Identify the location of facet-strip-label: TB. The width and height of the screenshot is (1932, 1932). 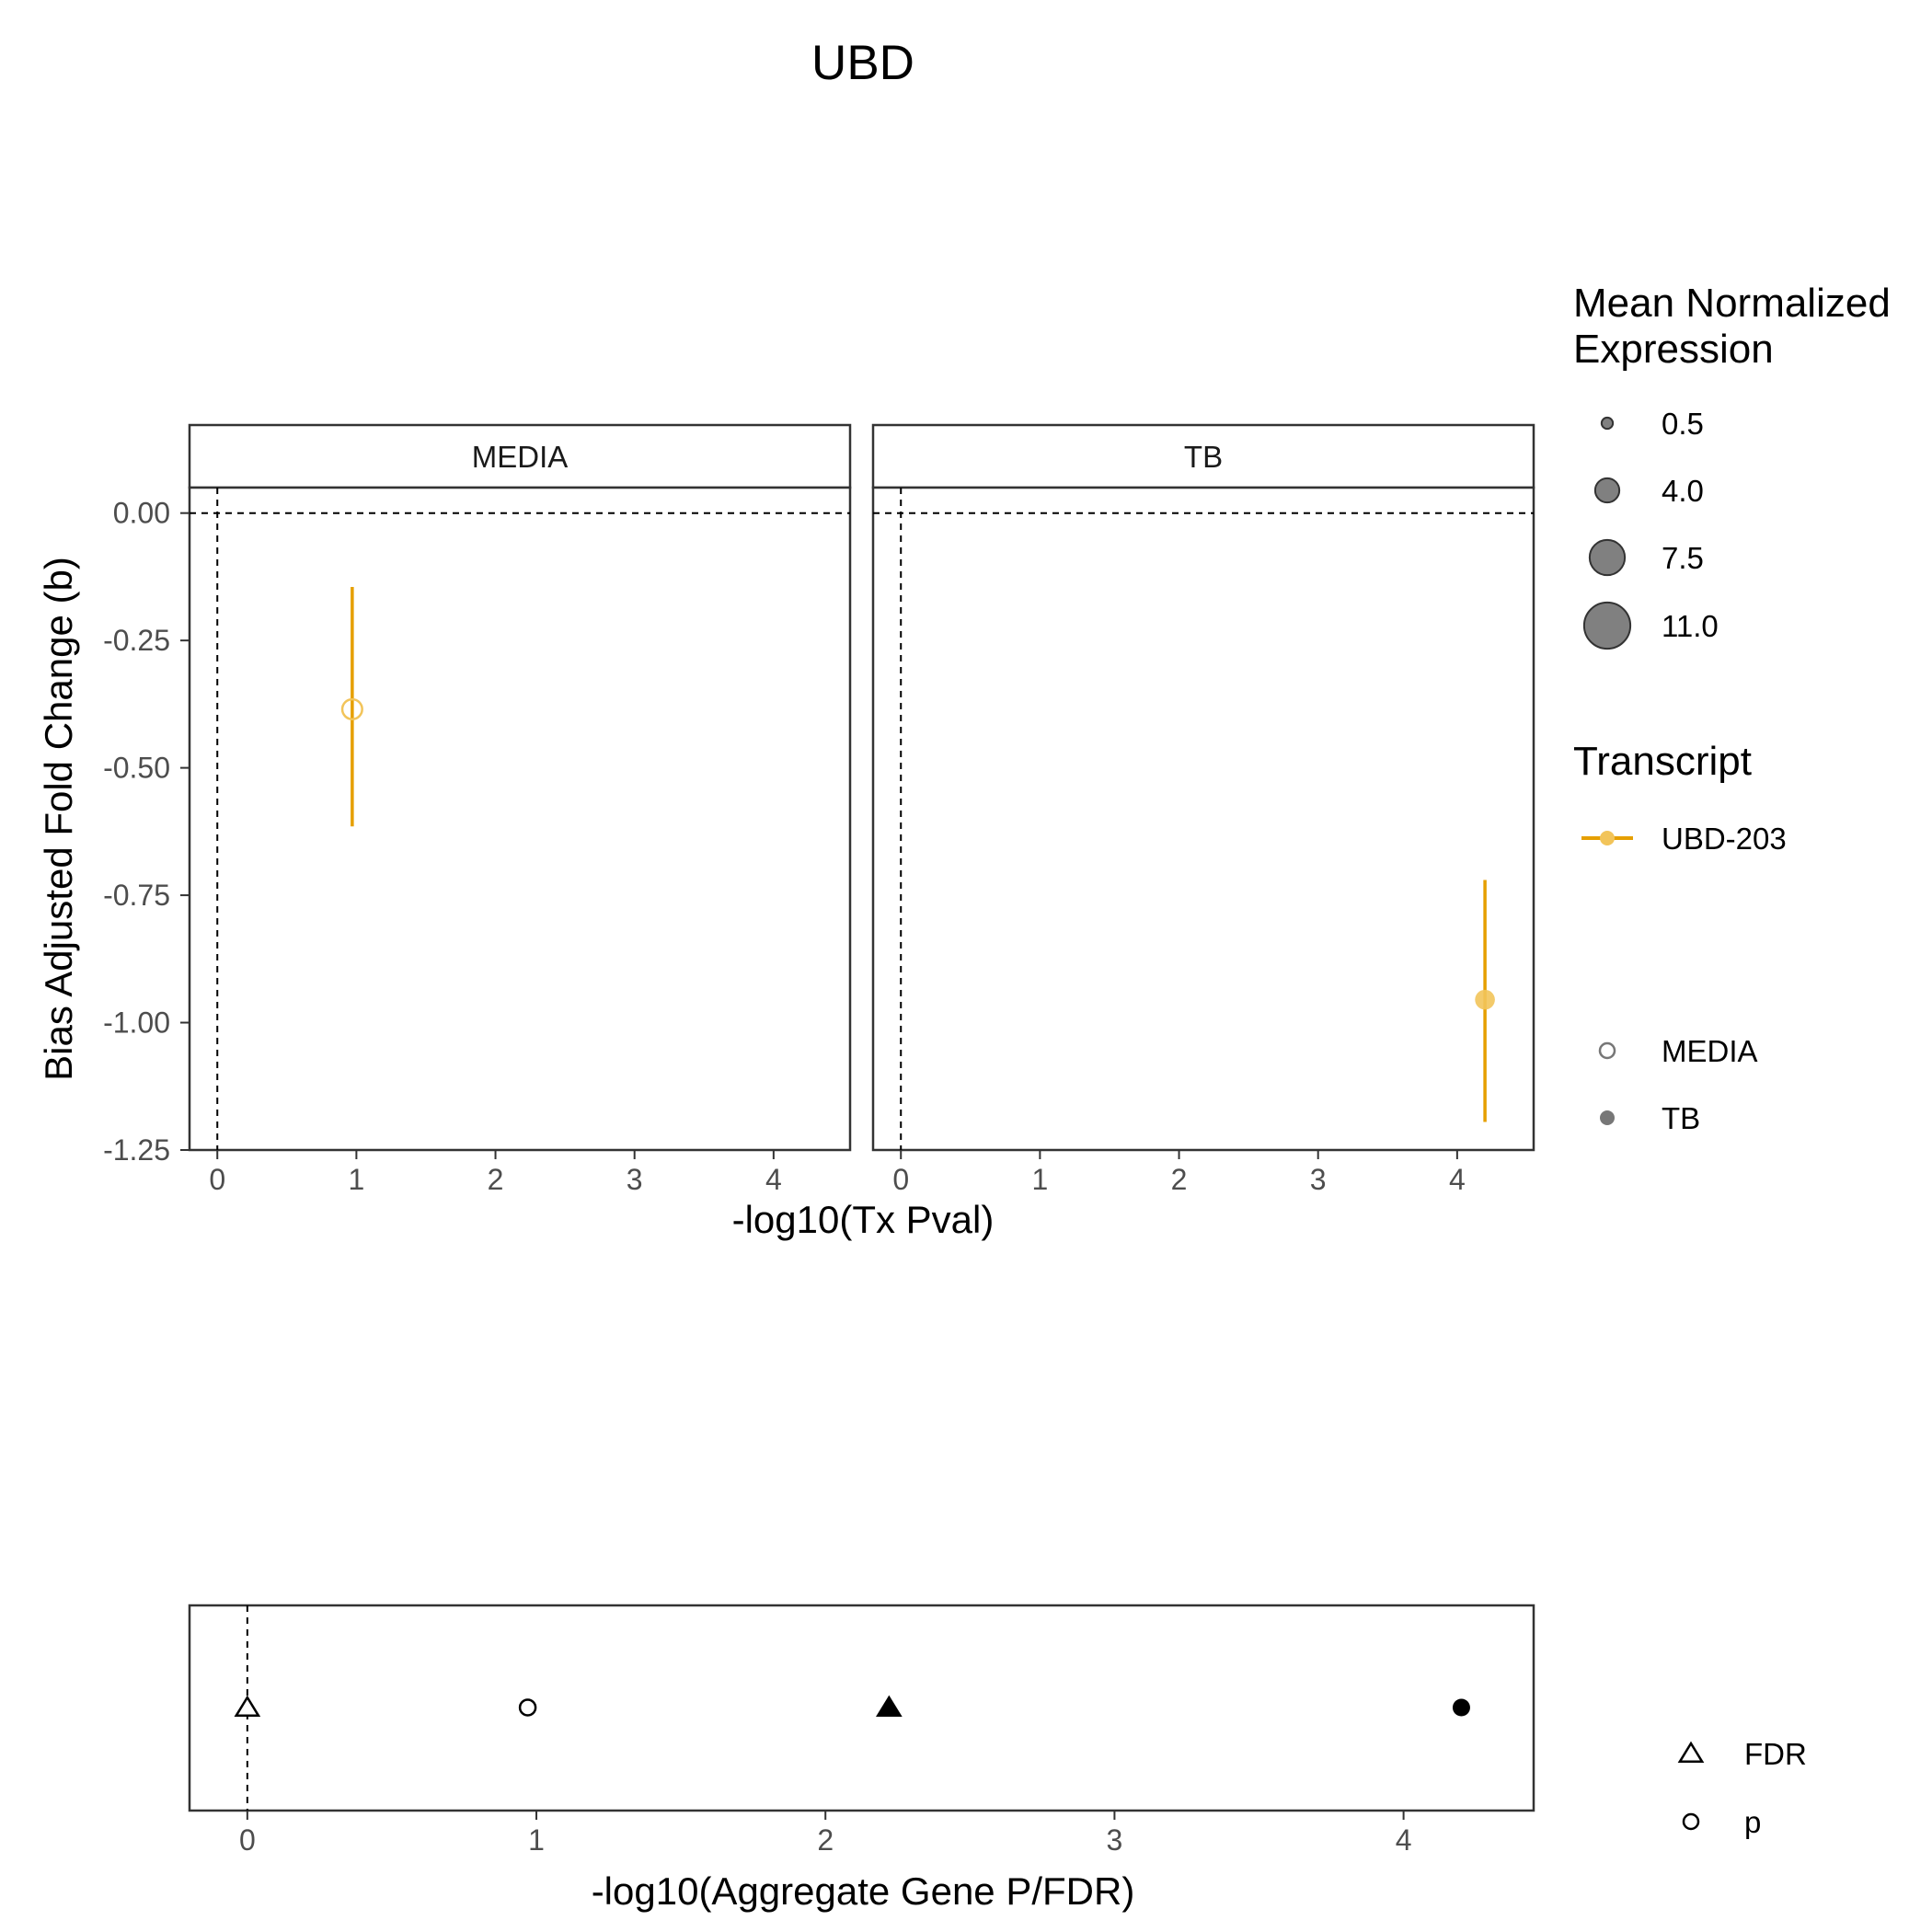
(1203, 457).